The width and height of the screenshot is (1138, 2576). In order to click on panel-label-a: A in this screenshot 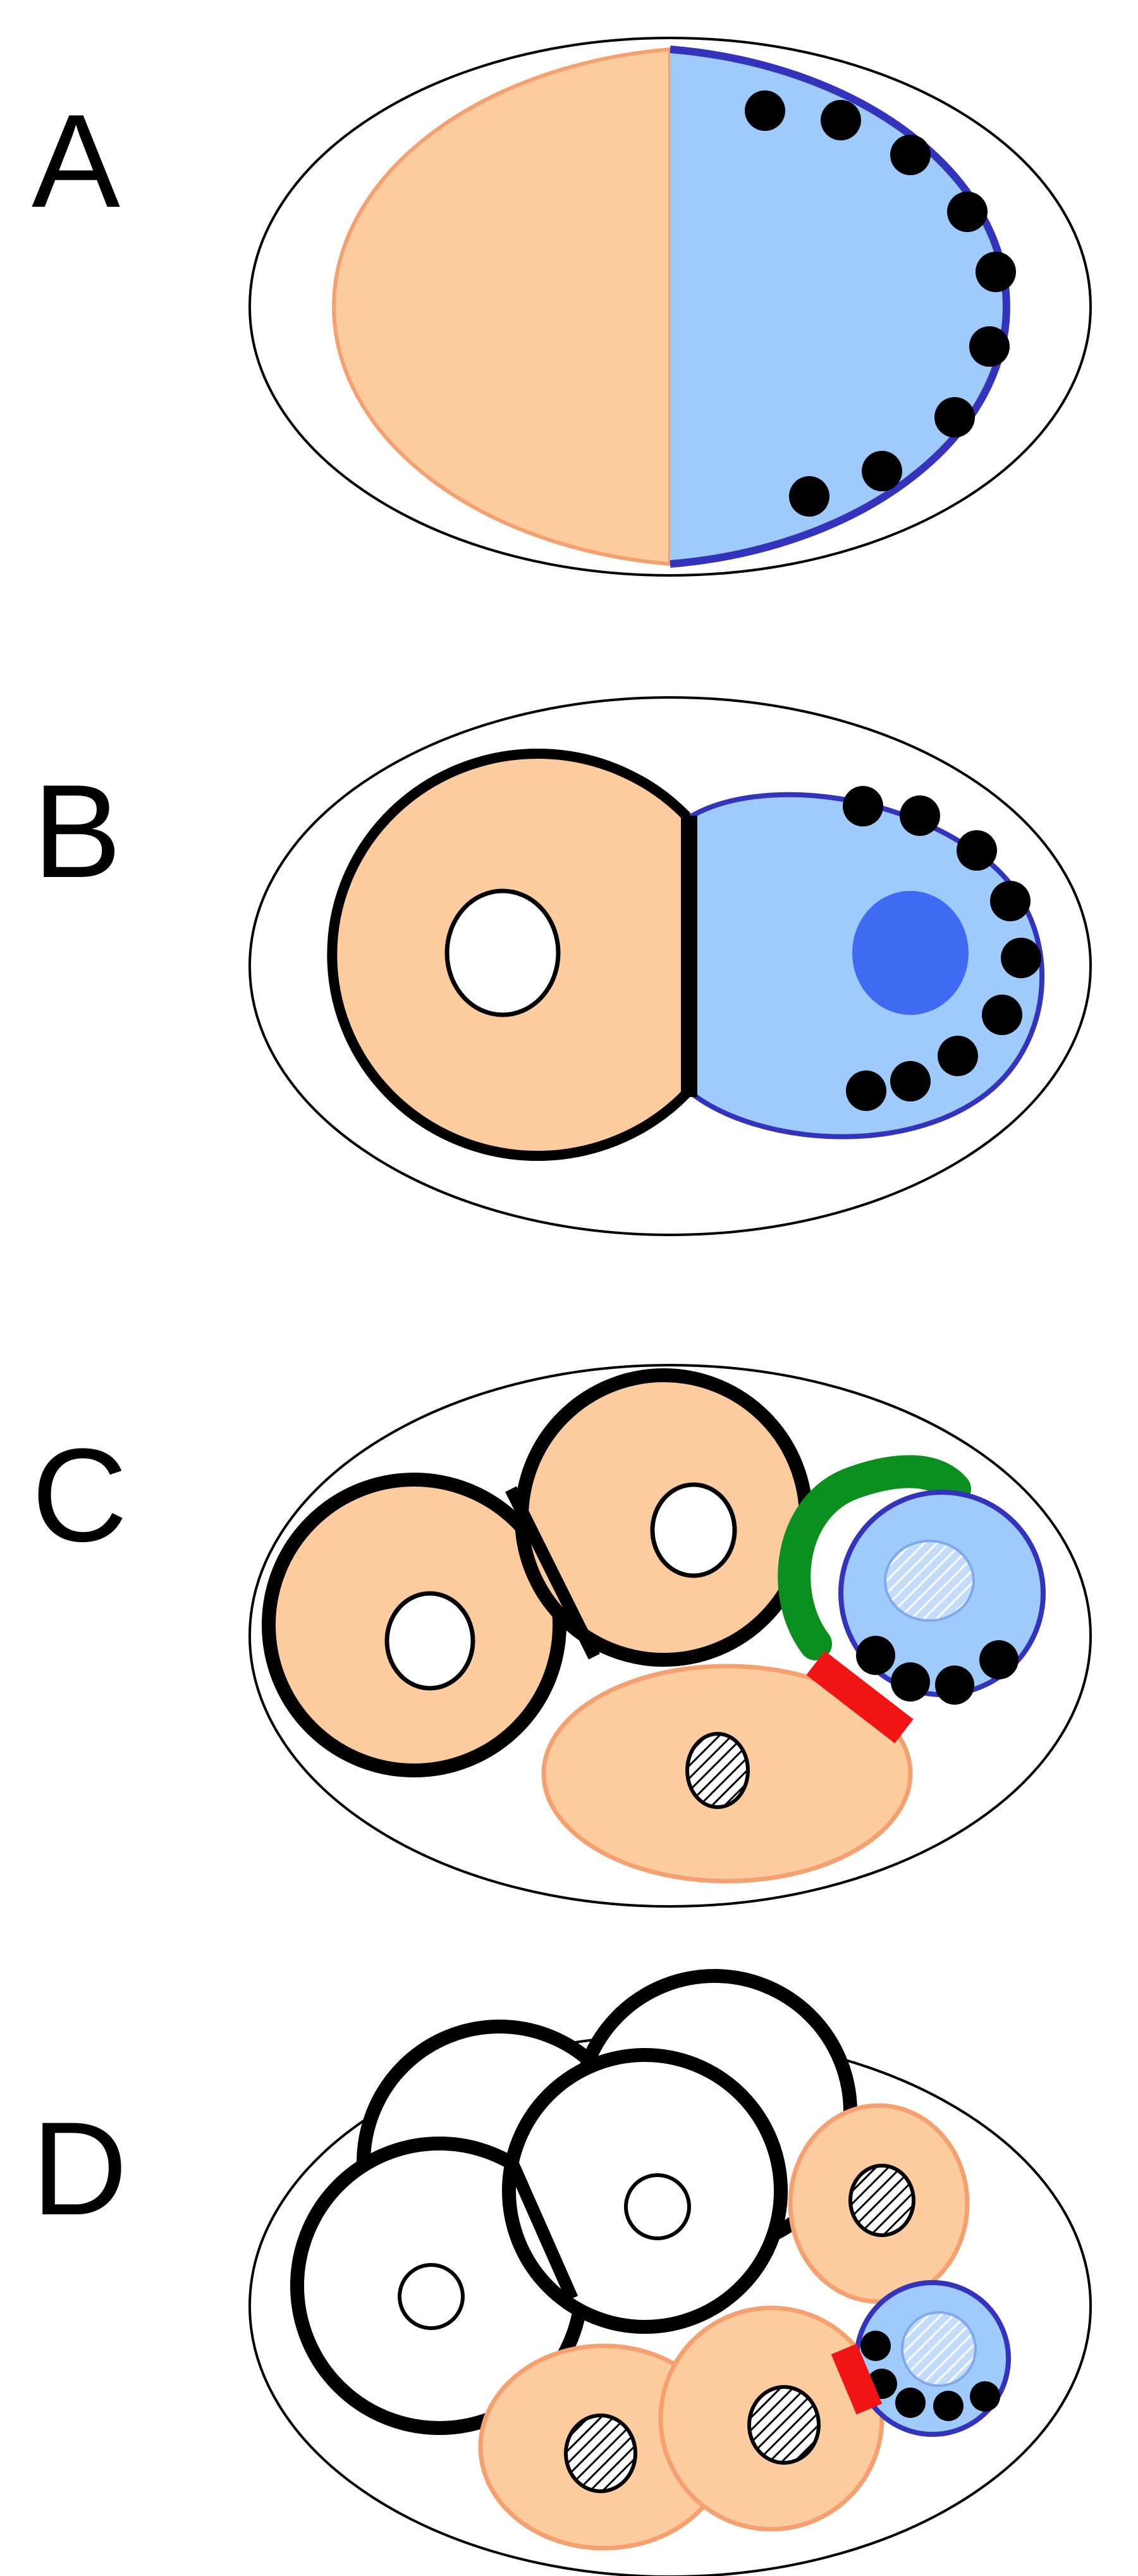, I will do `click(76, 161)`.